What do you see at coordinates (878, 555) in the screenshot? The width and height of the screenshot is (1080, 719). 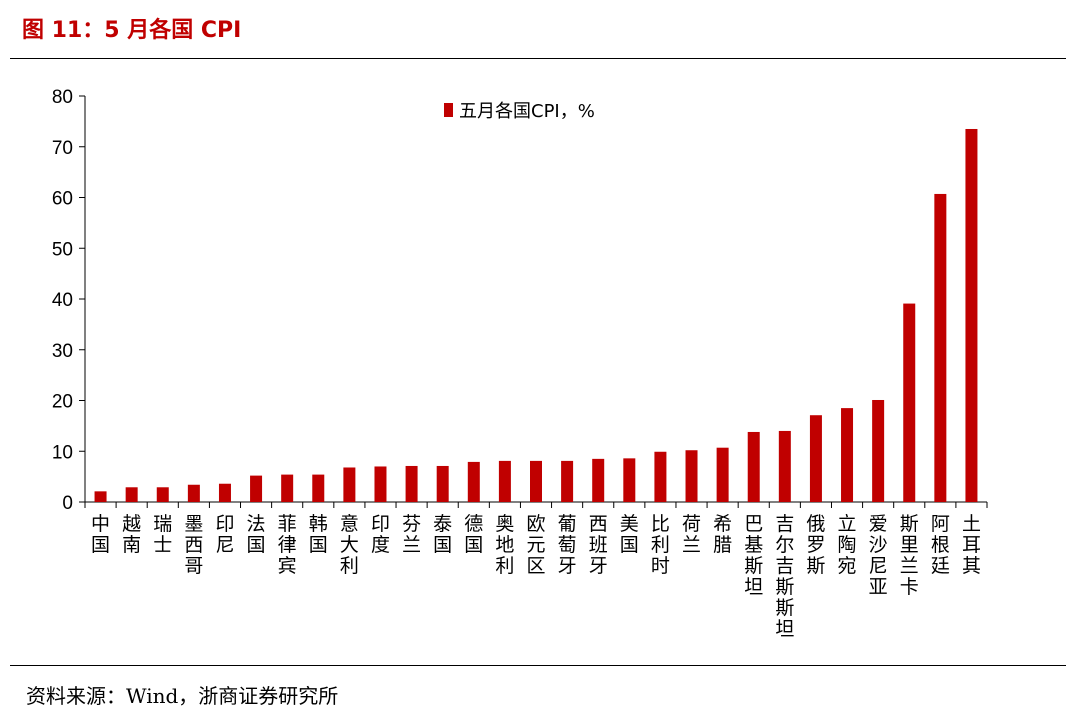 I see `category-label: 爱沙尼亚` at bounding box center [878, 555].